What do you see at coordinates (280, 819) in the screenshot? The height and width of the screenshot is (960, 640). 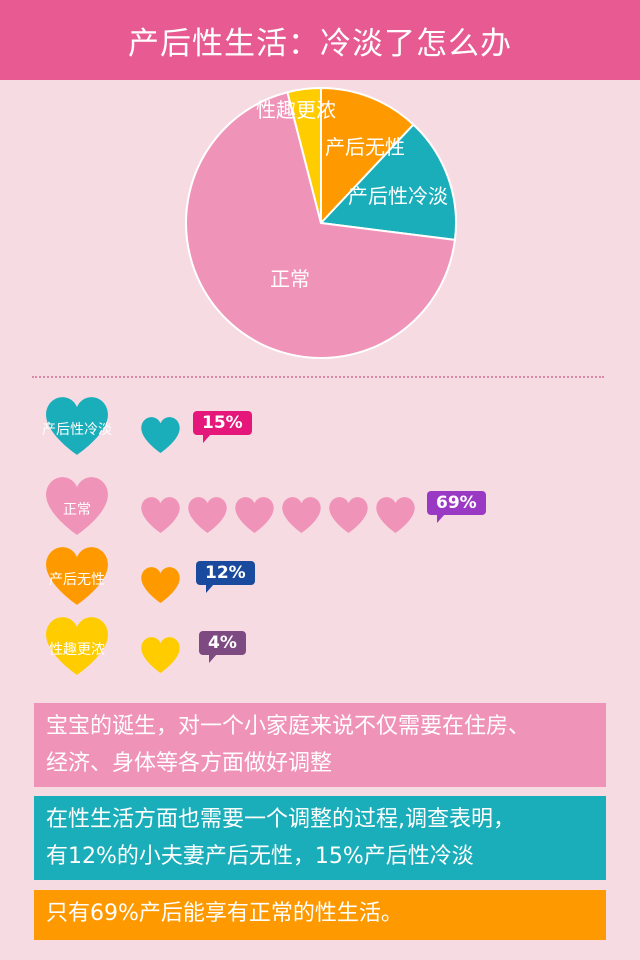 I see `text-line: 在性生活方面也需要一个调整的过程,调查表明，` at bounding box center [280, 819].